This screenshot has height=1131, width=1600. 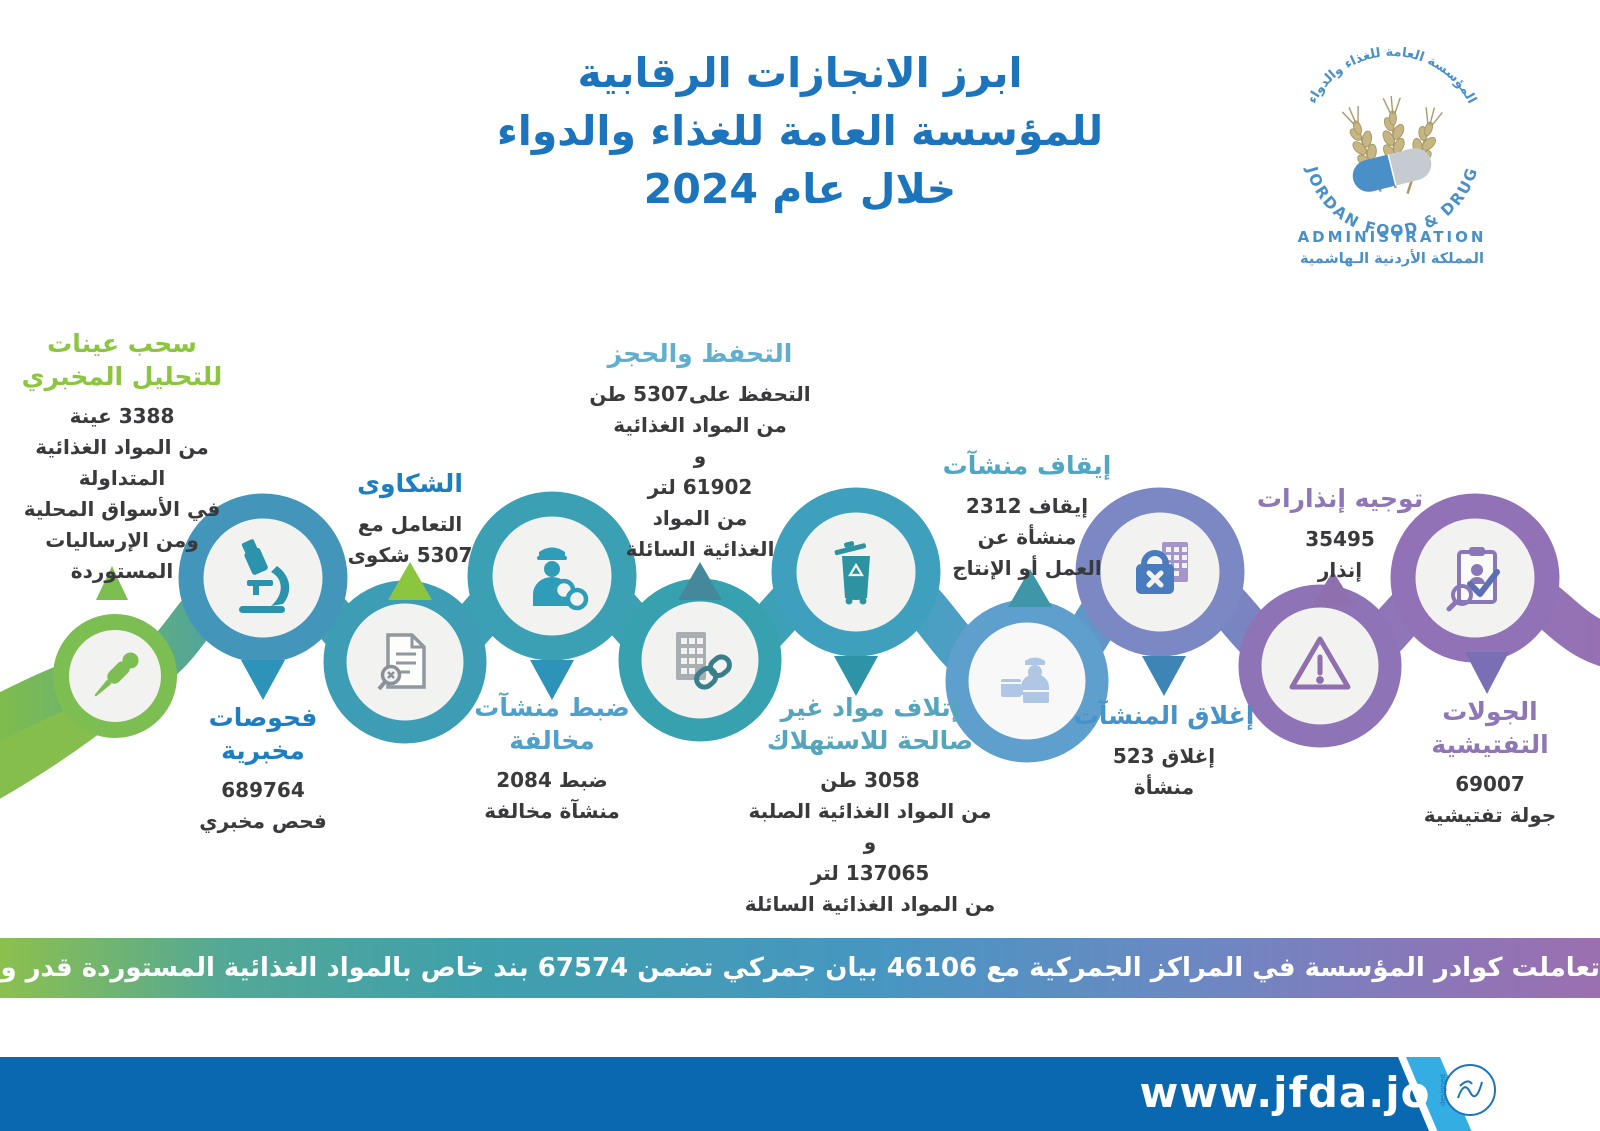 What do you see at coordinates (112, 583) in the screenshot?
I see `arrow-up-sample-collection` at bounding box center [112, 583].